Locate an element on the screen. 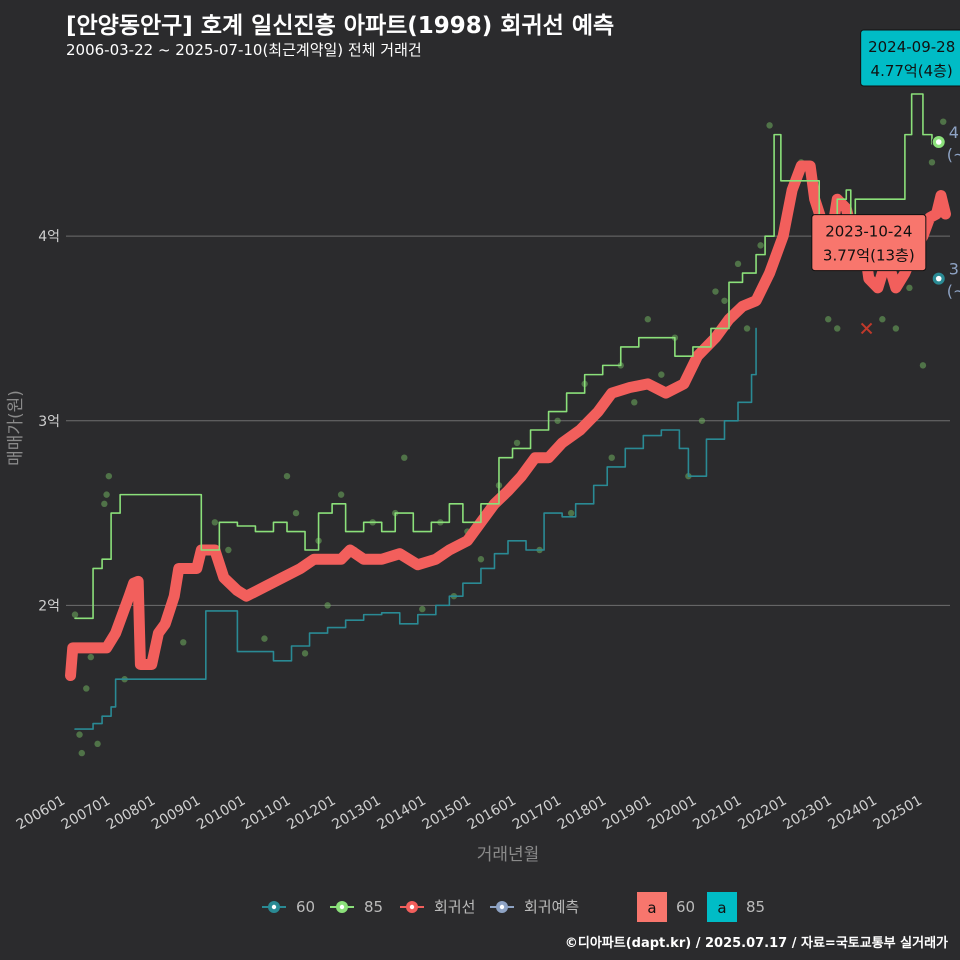  x-tick-label: 201101 is located at coordinates (266, 813).